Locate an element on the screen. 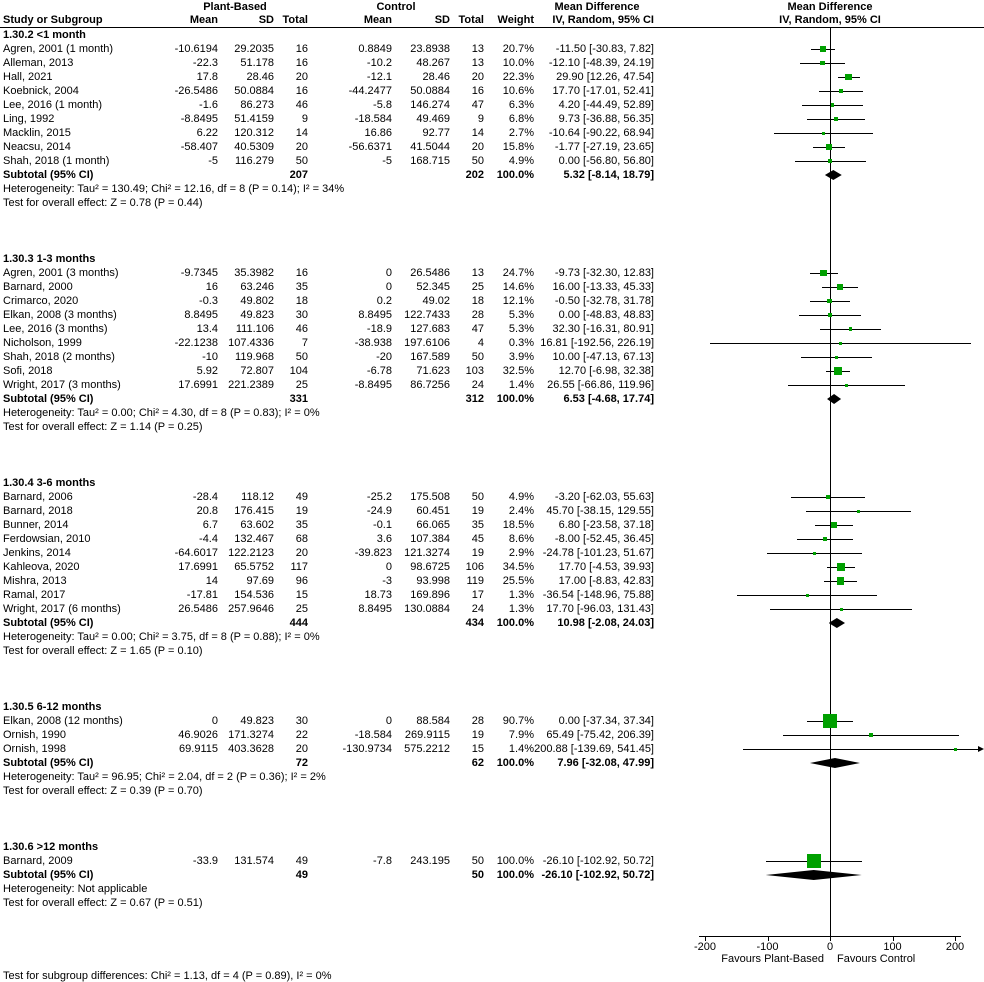 Image resolution: width=984 pixels, height=982 pixels. control-total: 24 is located at coordinates (477, 385).